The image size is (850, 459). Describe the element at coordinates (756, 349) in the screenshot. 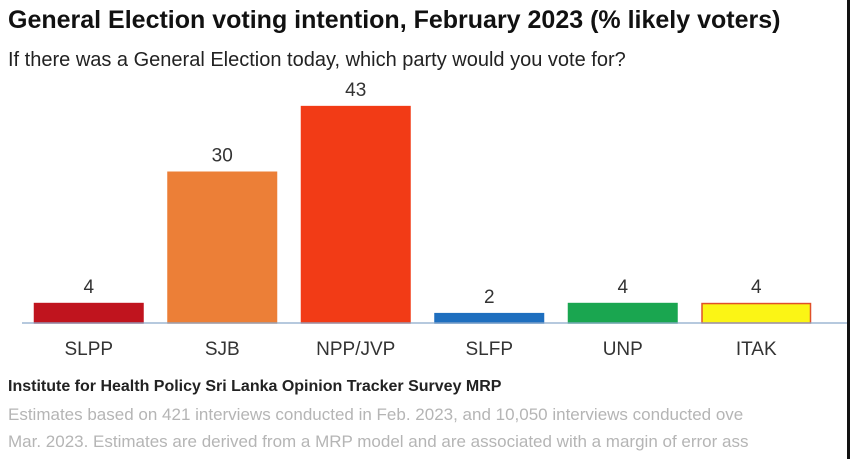

I see `category-label-itak: ITAK` at that location.